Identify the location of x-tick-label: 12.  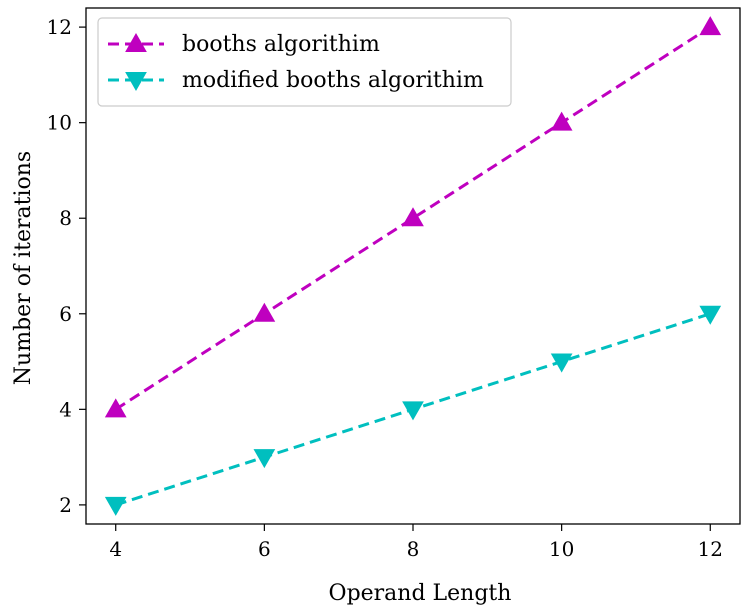
(710, 549).